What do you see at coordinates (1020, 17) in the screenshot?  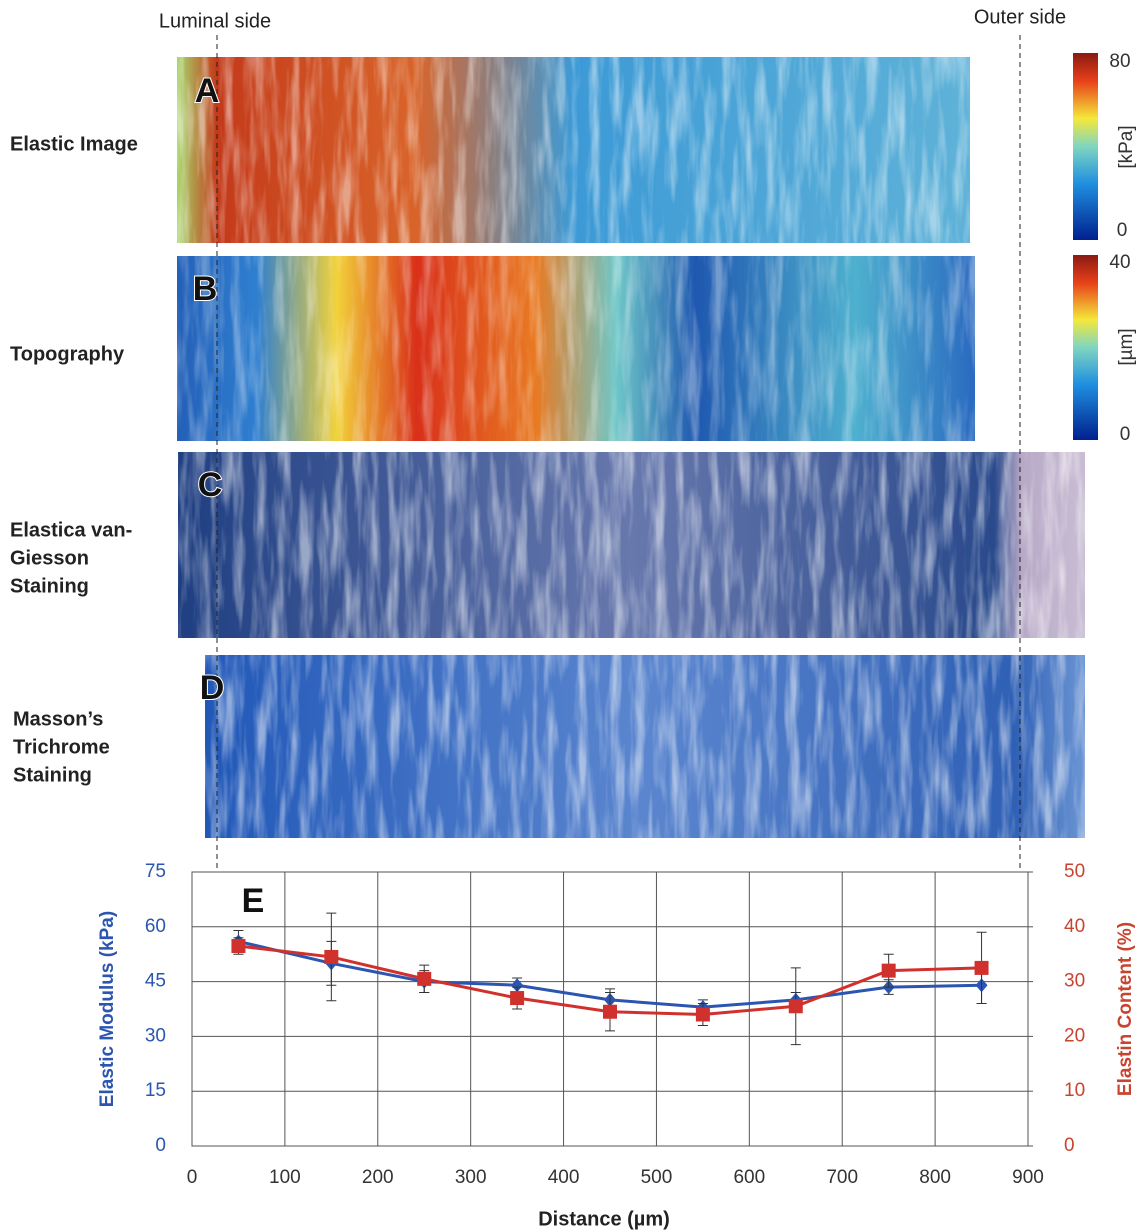 I see `outer-label: Outer side` at bounding box center [1020, 17].